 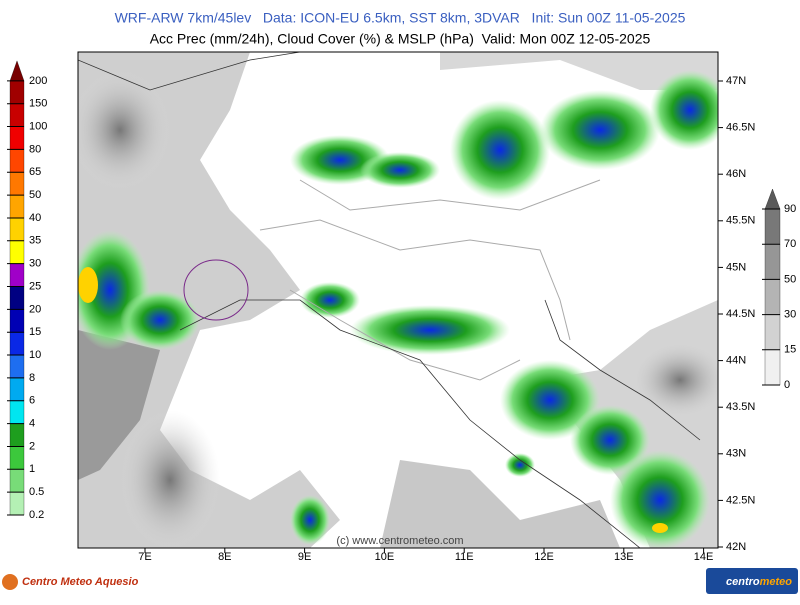 I want to click on colorbar-label: 1, so click(x=32, y=469).